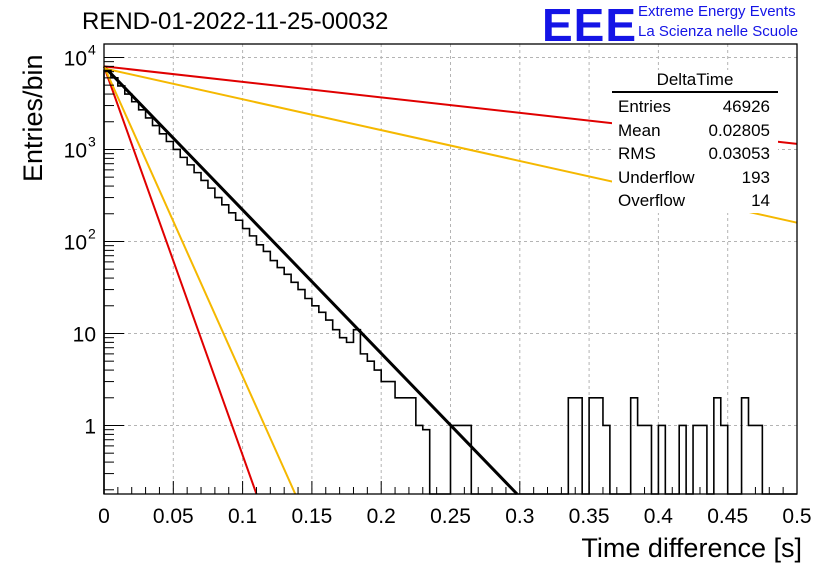 Image resolution: width=836 pixels, height=572 pixels. What do you see at coordinates (92, 49) in the screenshot?
I see `y-tick-exponent: 4` at bounding box center [92, 49].